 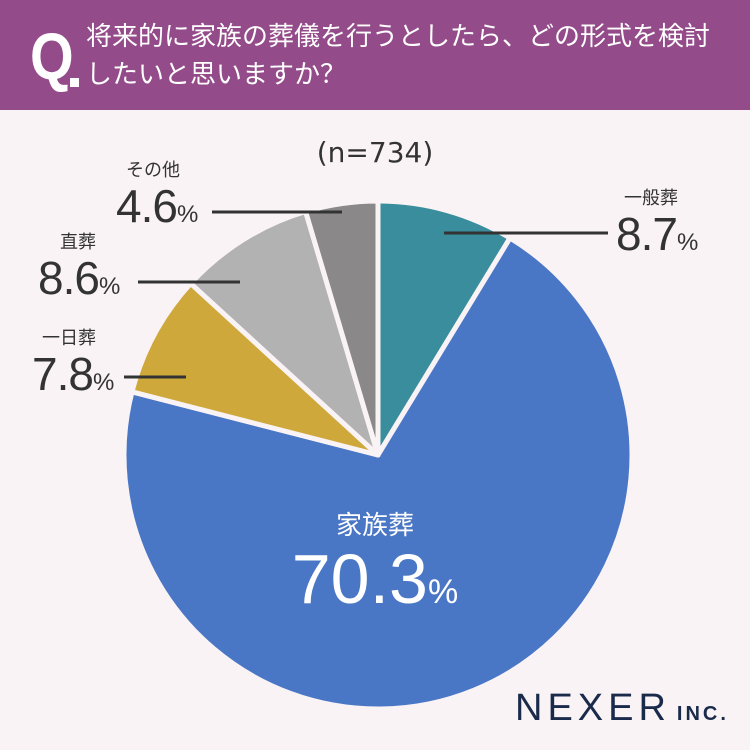 I want to click on sample-size: (n=734), so click(x=375, y=152).